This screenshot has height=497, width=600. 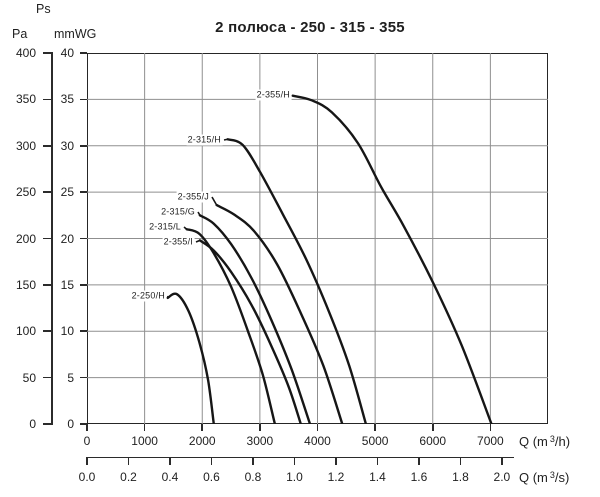 What do you see at coordinates (67, 284) in the screenshot?
I see `mmwg-tick-label: 15` at bounding box center [67, 284].